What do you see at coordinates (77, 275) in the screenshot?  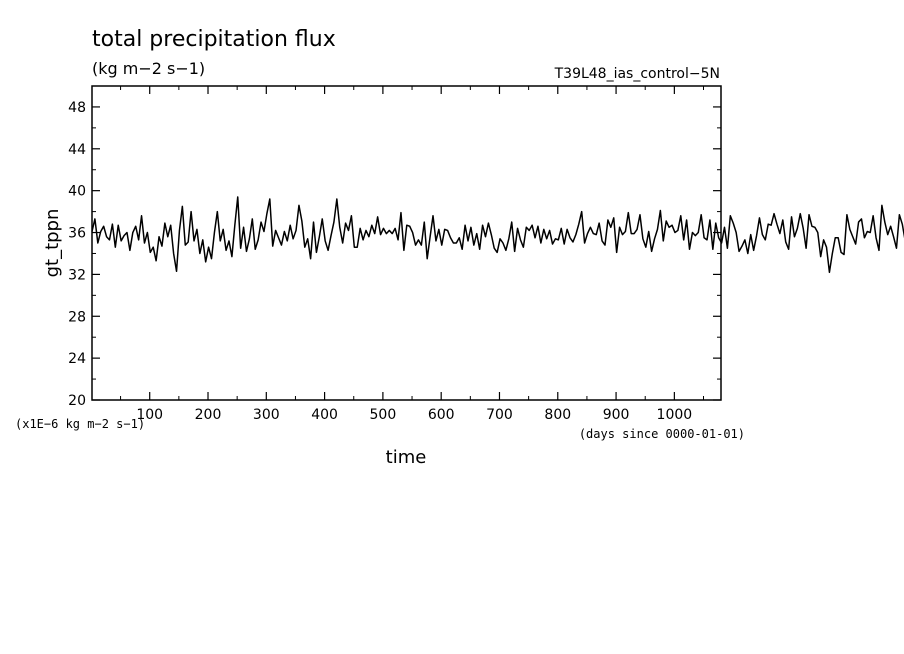 I see `y-tick-label: 32` at bounding box center [77, 275].